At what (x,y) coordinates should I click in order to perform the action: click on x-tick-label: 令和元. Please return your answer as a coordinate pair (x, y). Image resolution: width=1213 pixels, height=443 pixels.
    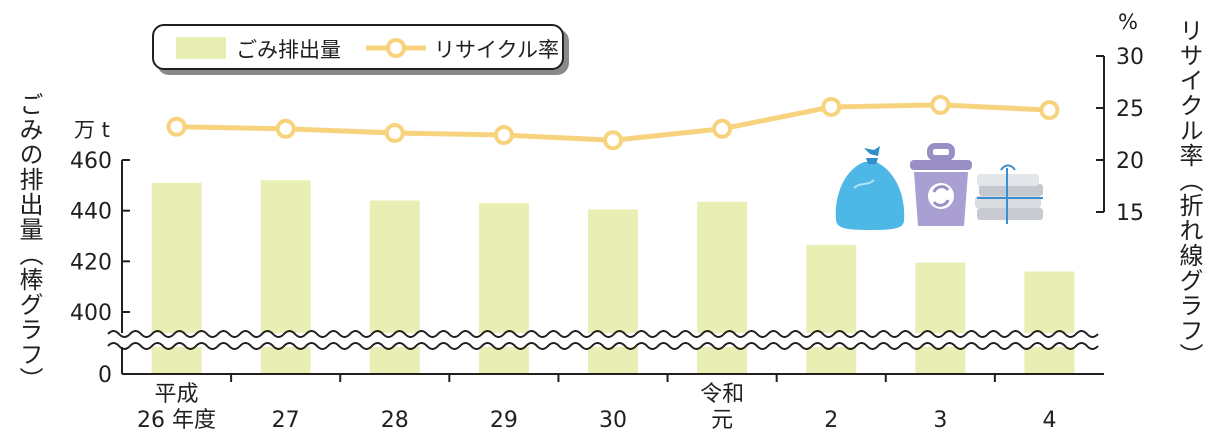
    Looking at the image, I should click on (722, 408).